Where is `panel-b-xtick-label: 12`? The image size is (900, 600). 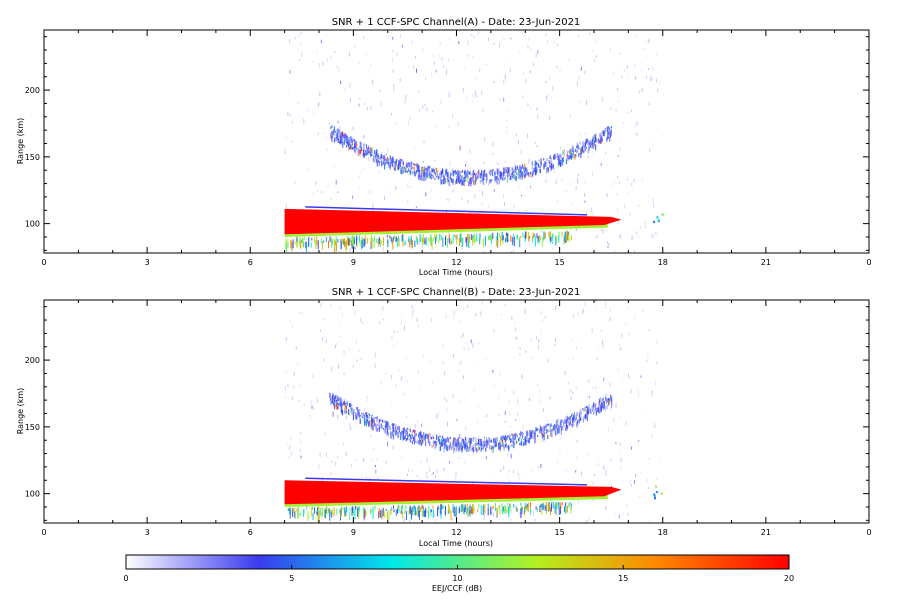 panel-b-xtick-label: 12 is located at coordinates (456, 532).